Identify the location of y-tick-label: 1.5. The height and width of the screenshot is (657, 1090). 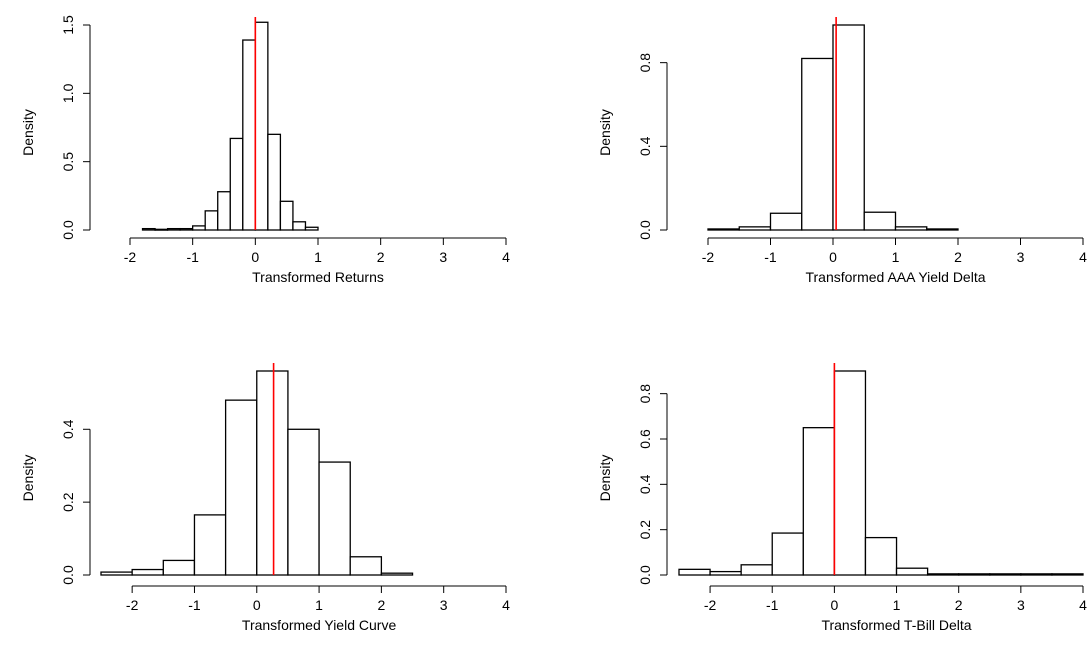
(68, 25).